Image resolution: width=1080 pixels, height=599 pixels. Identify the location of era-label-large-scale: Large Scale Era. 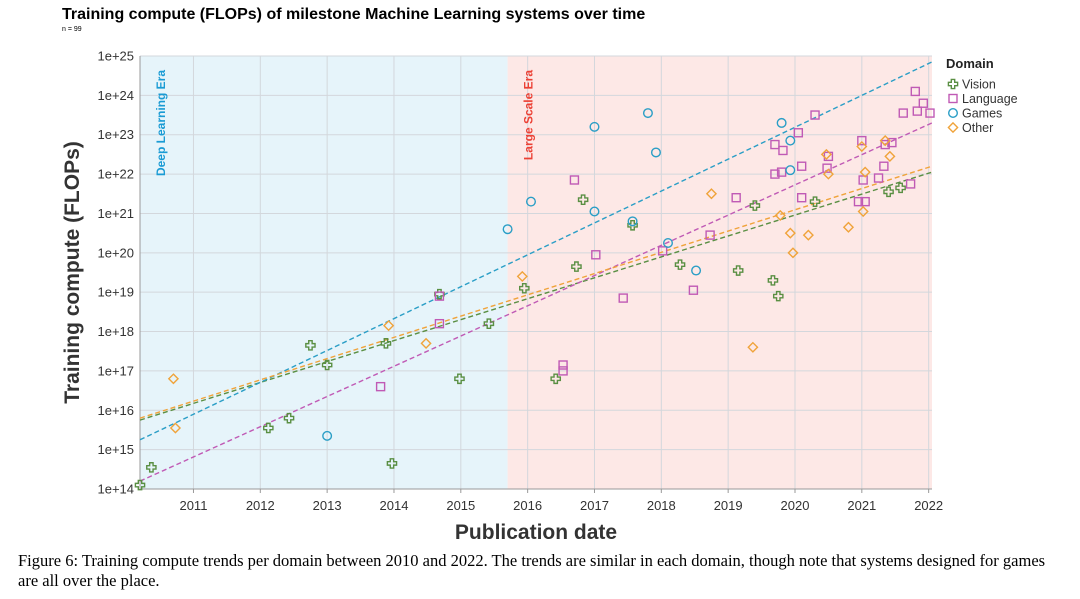
(529, 115).